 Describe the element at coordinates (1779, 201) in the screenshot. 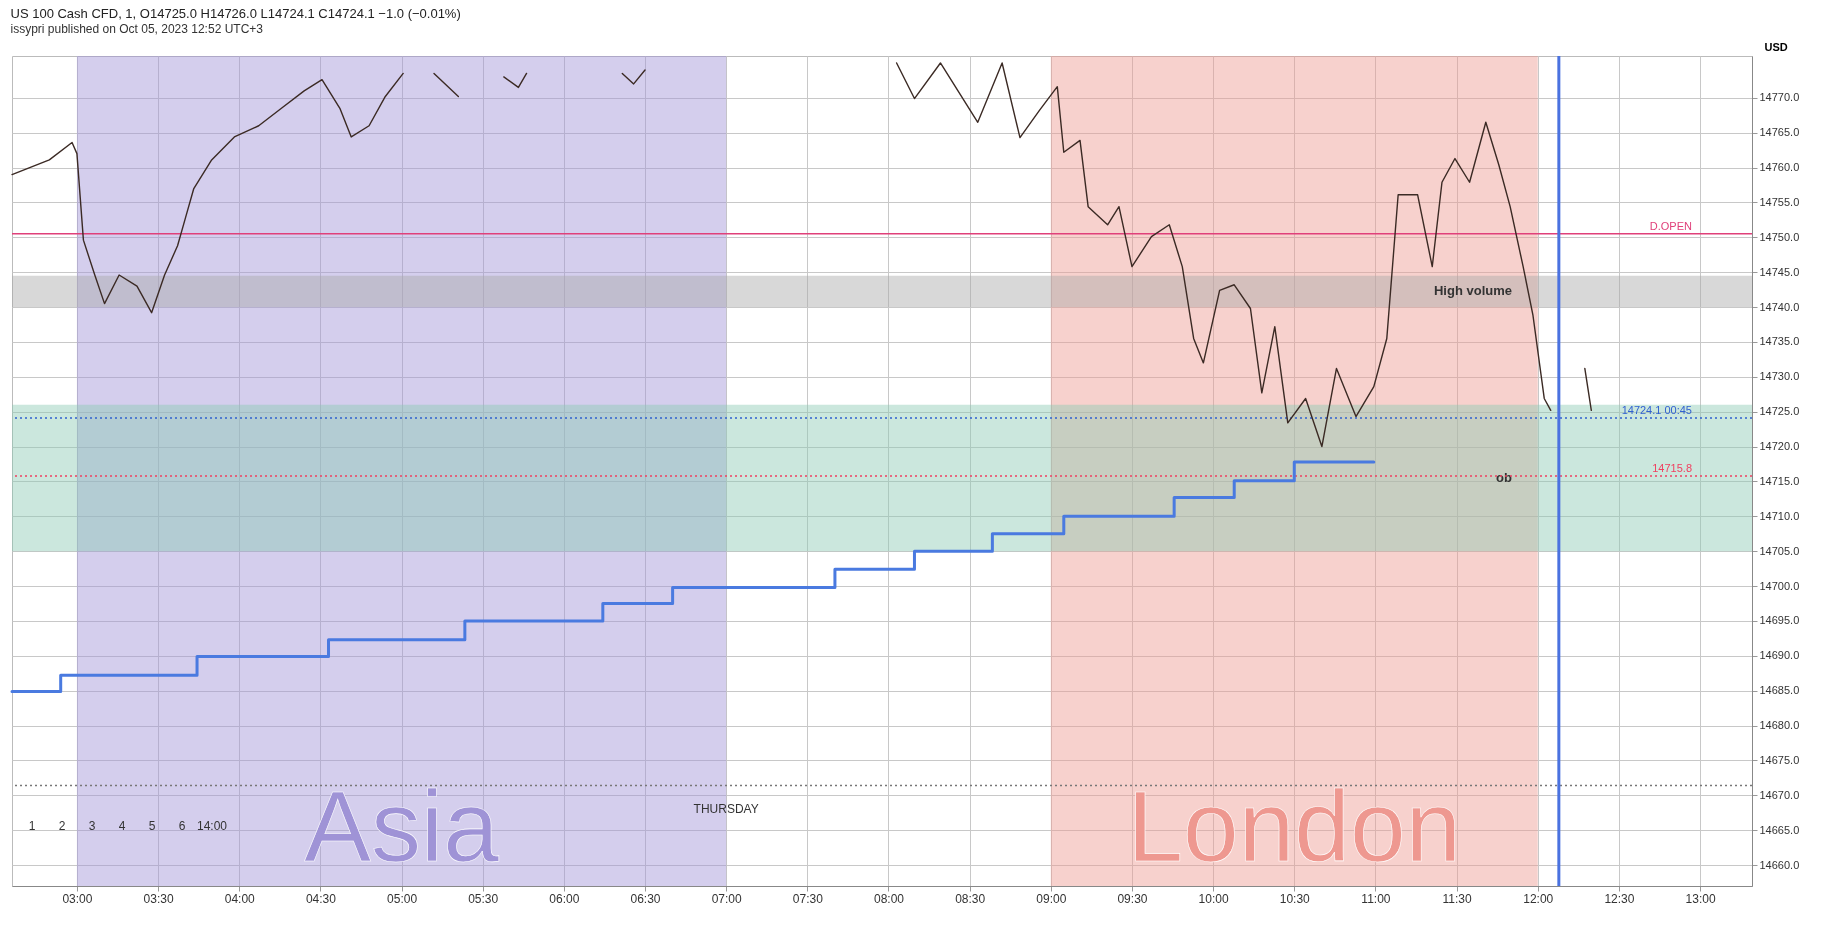

I see `y-tick-label: 14755.0` at that location.